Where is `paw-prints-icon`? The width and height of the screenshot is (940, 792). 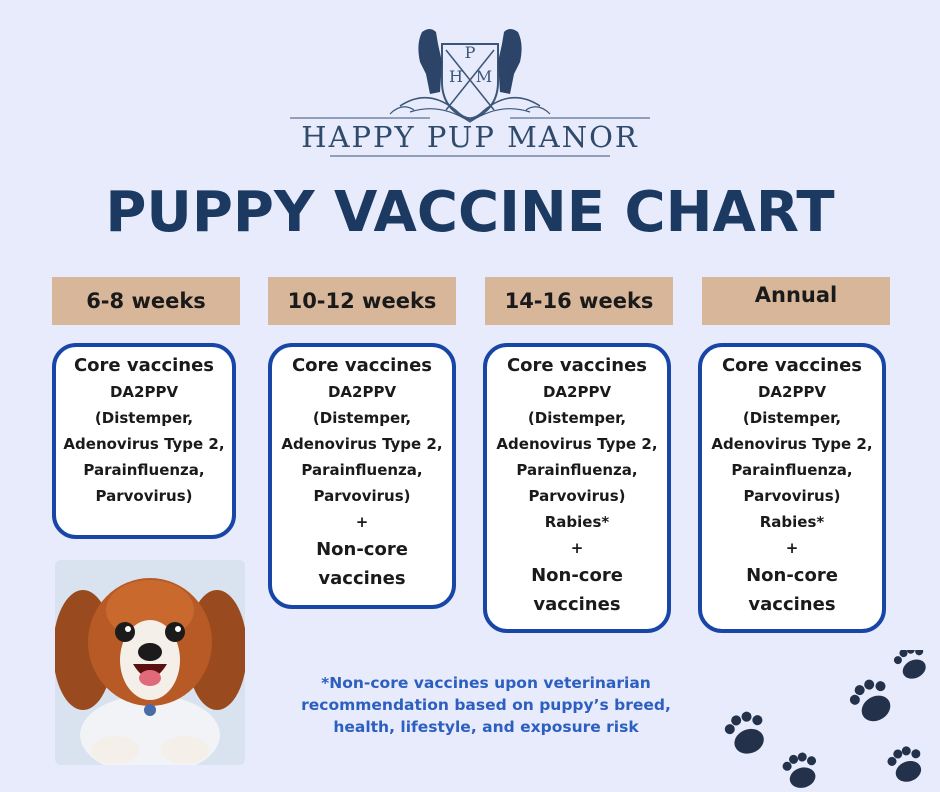
paw-prints-icon is located at coordinates (822, 716).